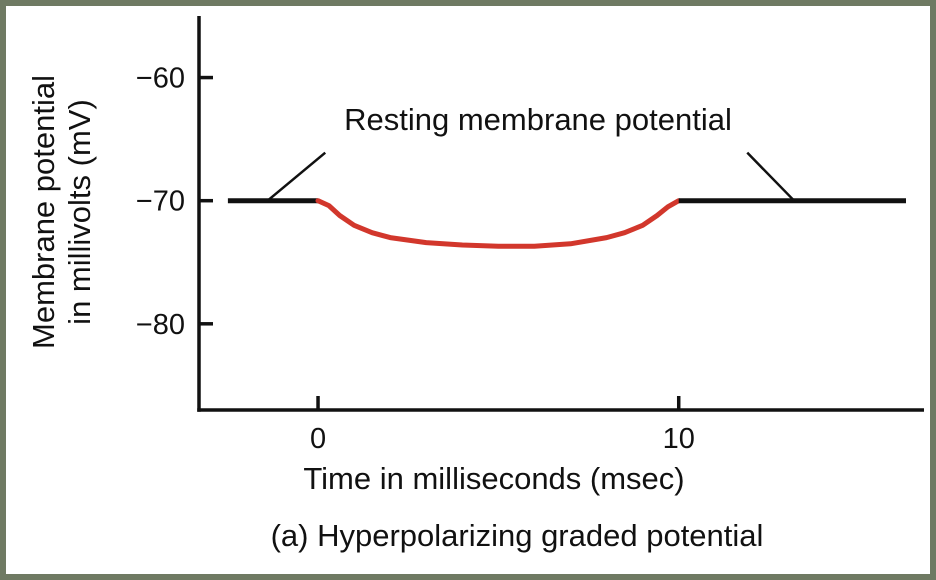 Image resolution: width=936 pixels, height=580 pixels. I want to click on y-tick-label: −70, so click(160, 202).